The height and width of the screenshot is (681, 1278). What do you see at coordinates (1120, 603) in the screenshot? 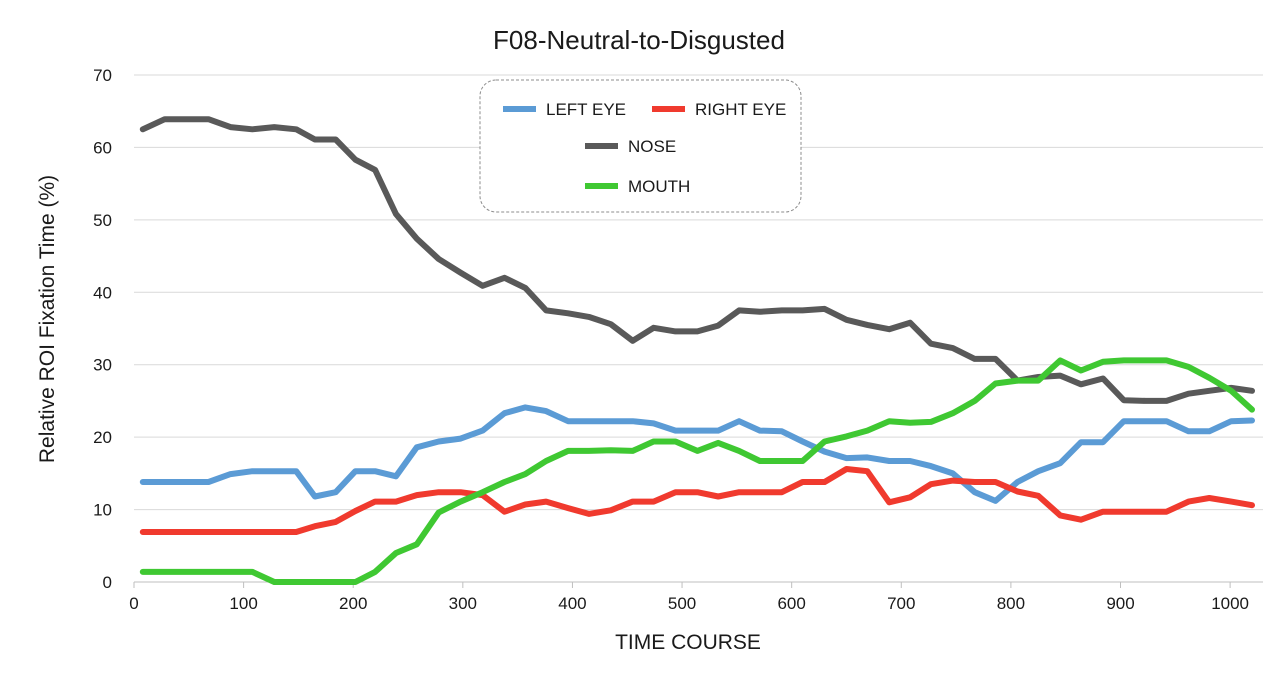
I see `x-tick-label: 900` at bounding box center [1120, 603].